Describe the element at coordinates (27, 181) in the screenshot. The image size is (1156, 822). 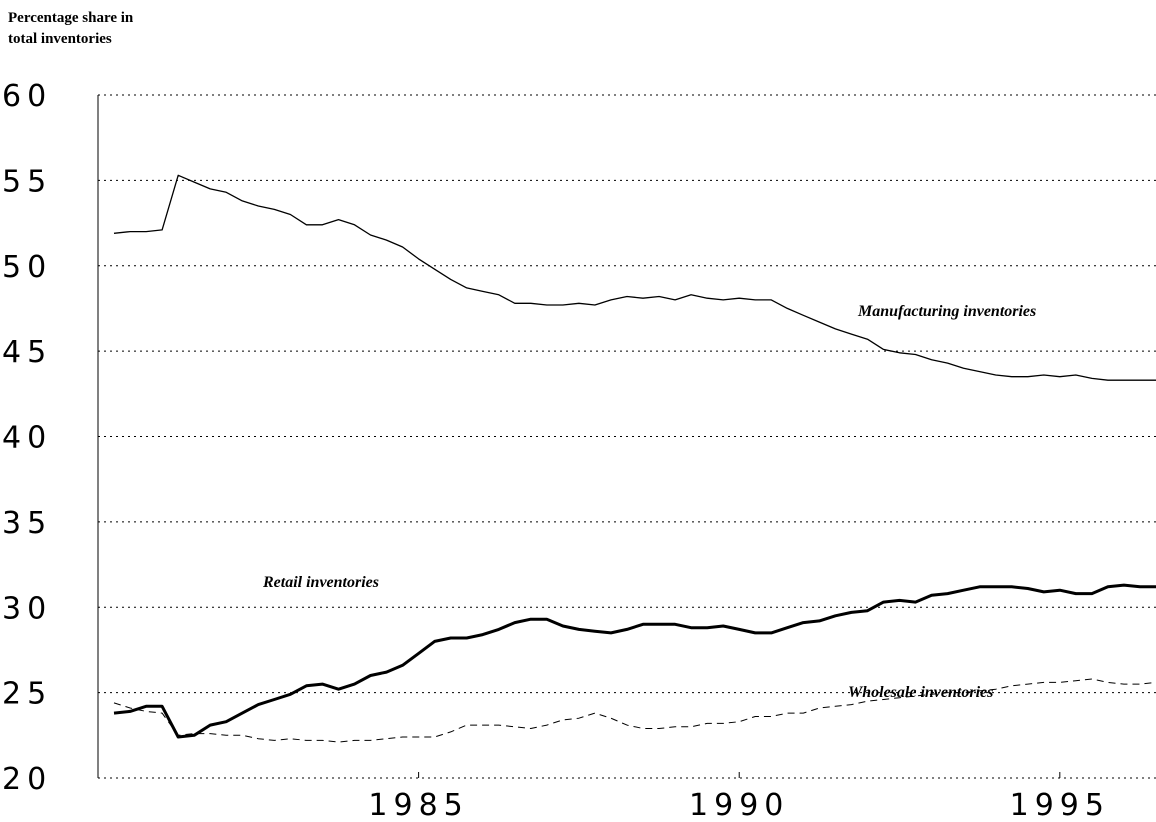
I see `y-tick-label: 55` at that location.